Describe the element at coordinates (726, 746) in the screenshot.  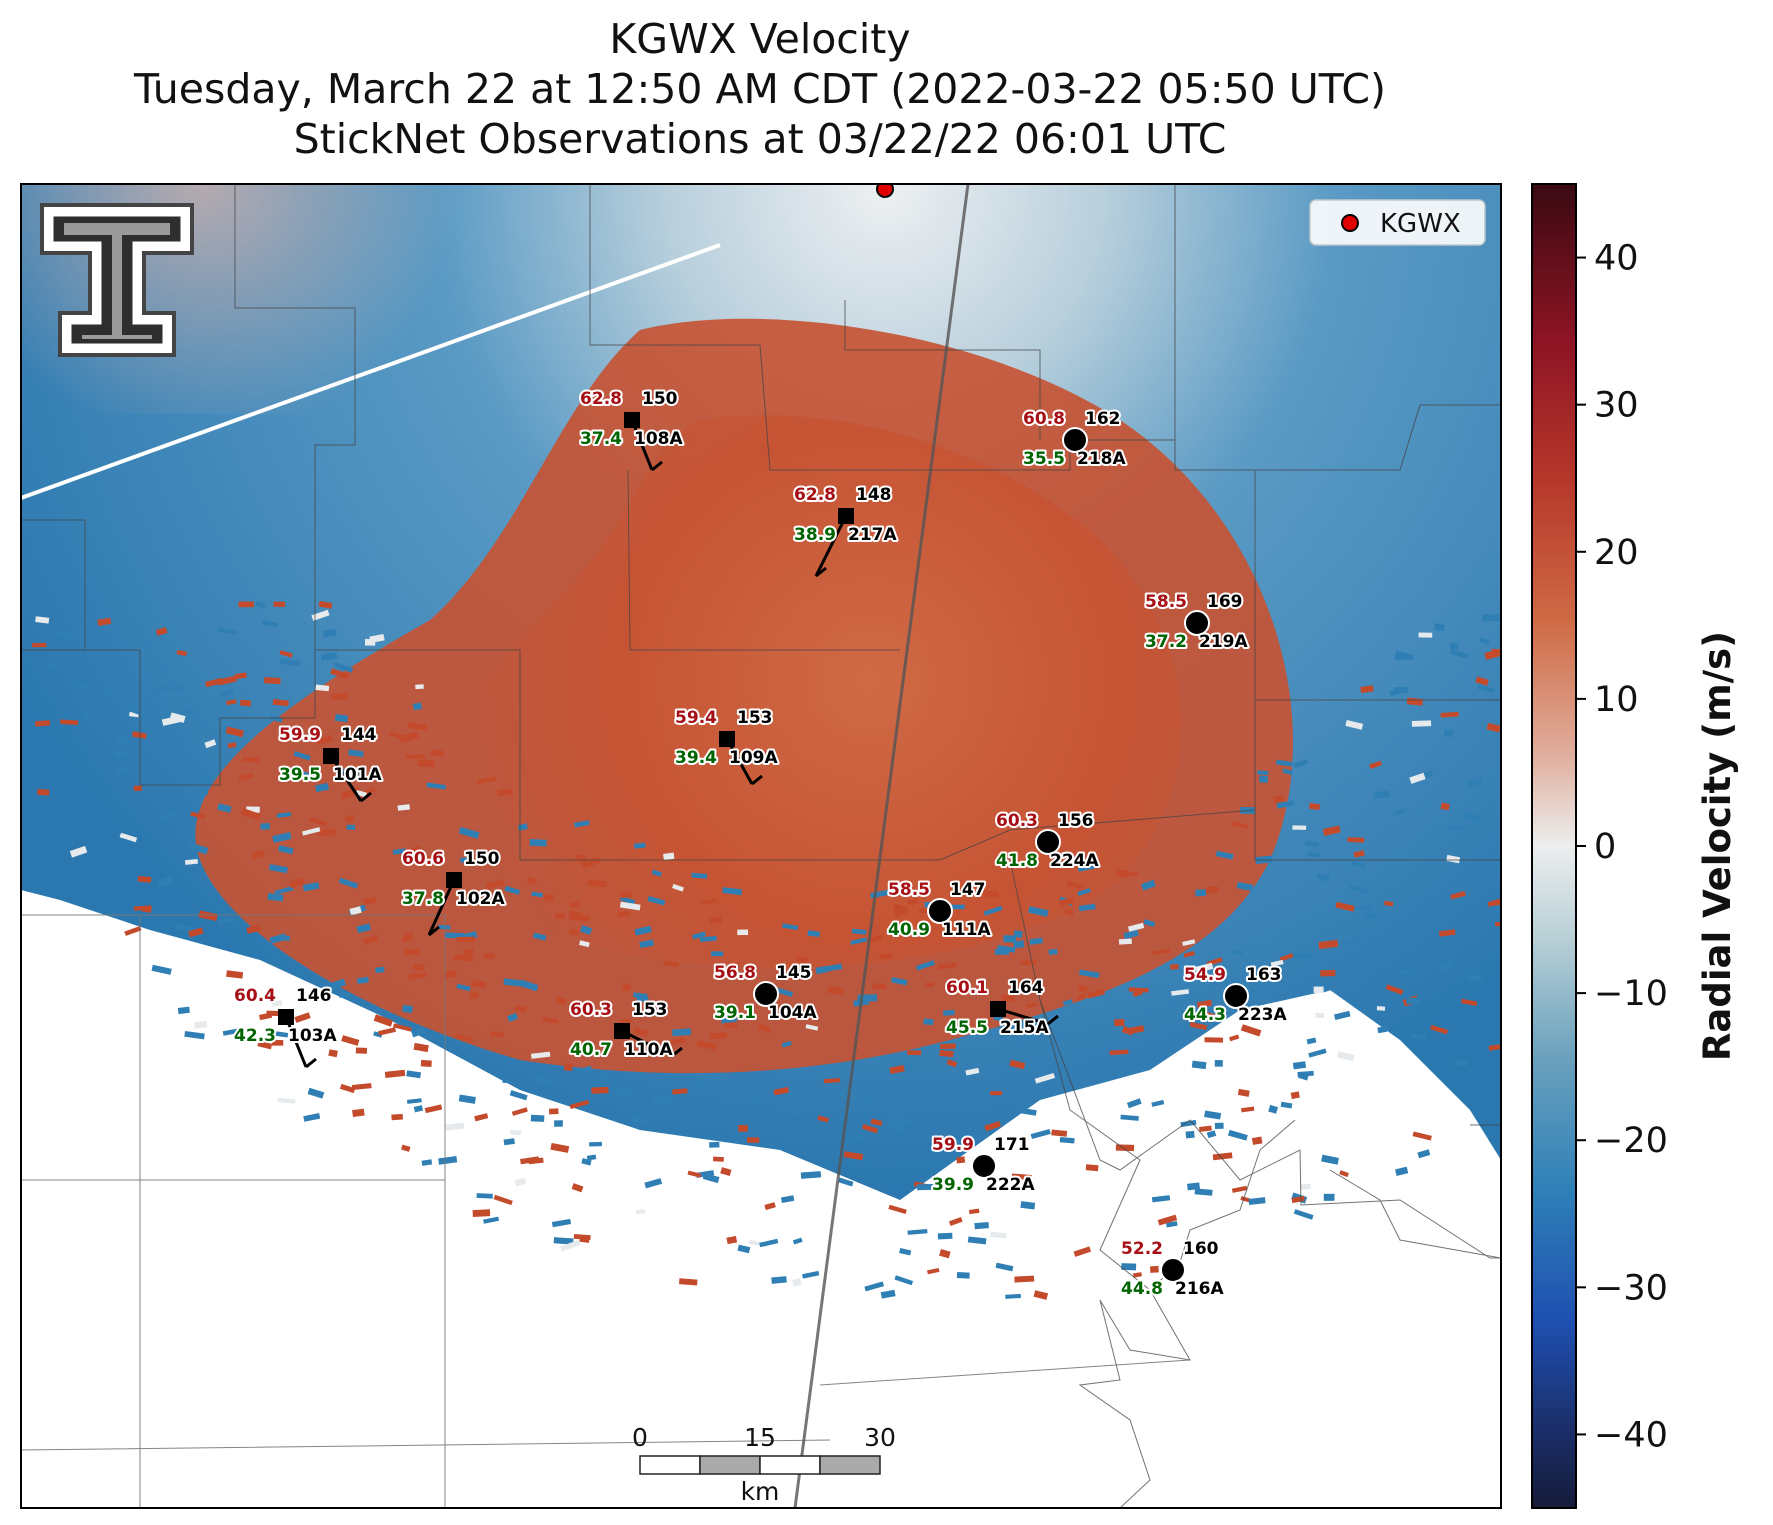
I see `station-109A: 59.4 153 39.4 109A` at that location.